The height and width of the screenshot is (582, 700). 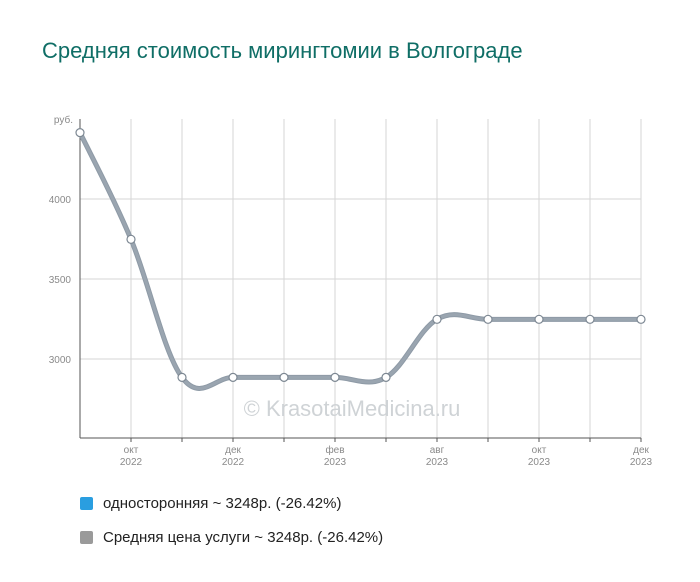 I want to click on legend-item: Средняя цена услуги ~ 3248р. (-26.42%), so click(x=231, y=537).